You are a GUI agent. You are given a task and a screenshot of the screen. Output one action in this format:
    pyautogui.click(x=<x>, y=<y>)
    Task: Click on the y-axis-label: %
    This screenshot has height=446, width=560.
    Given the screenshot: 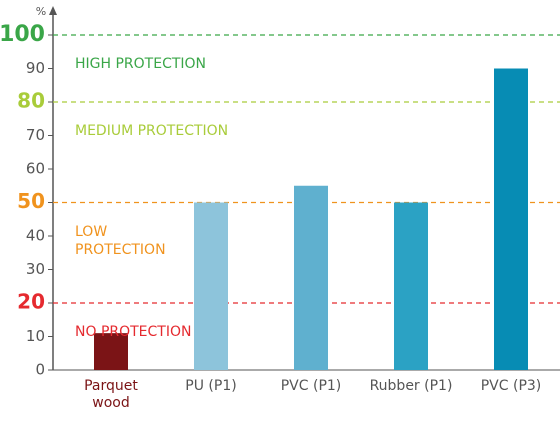 What is the action you would take?
    pyautogui.click(x=41, y=11)
    